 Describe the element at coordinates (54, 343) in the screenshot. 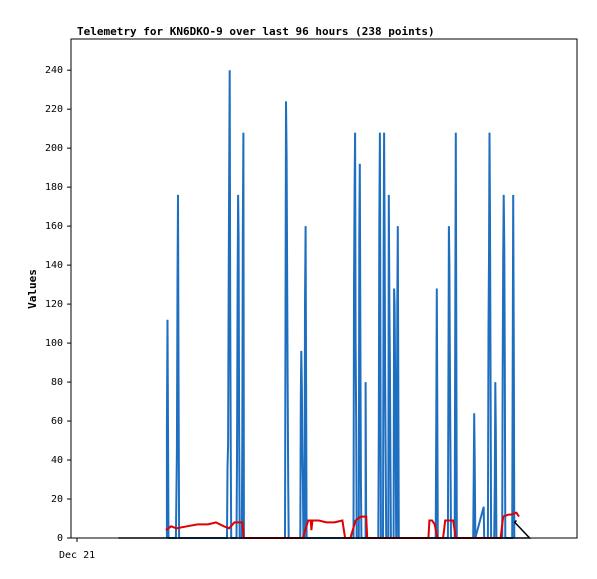

I see `y-tick-label: 100` at that location.